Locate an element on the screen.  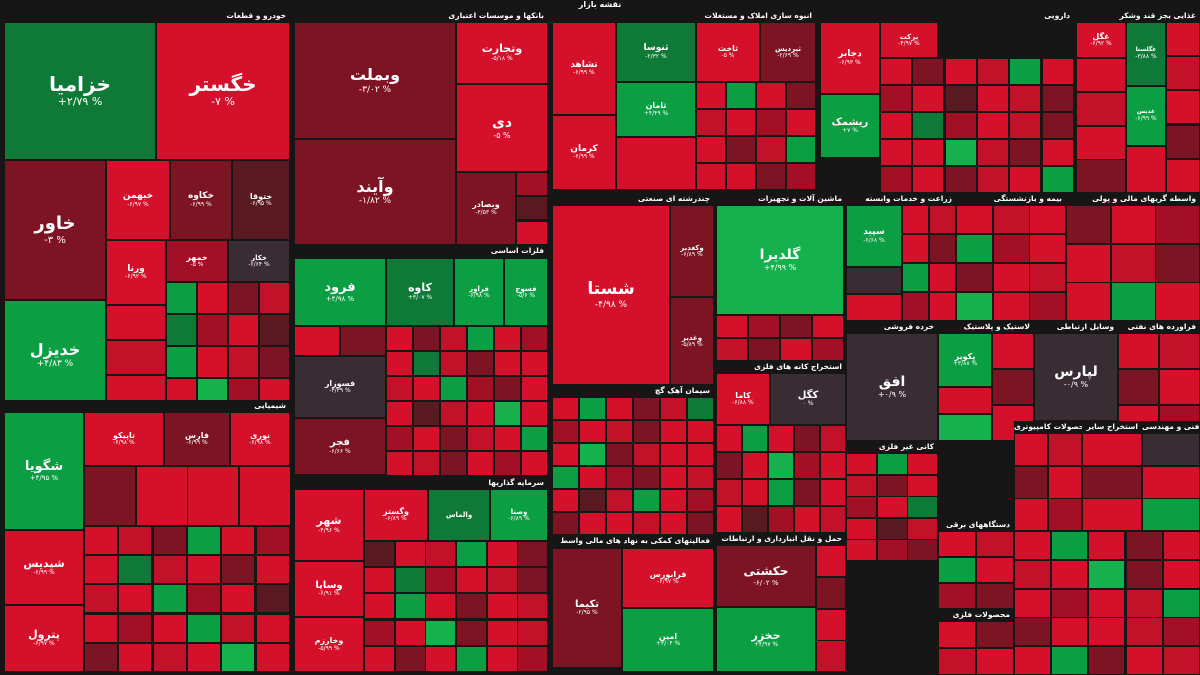
stock-tile-khazamia: خزامیا +۲/۷۹ % is located at coordinates (80, 91).